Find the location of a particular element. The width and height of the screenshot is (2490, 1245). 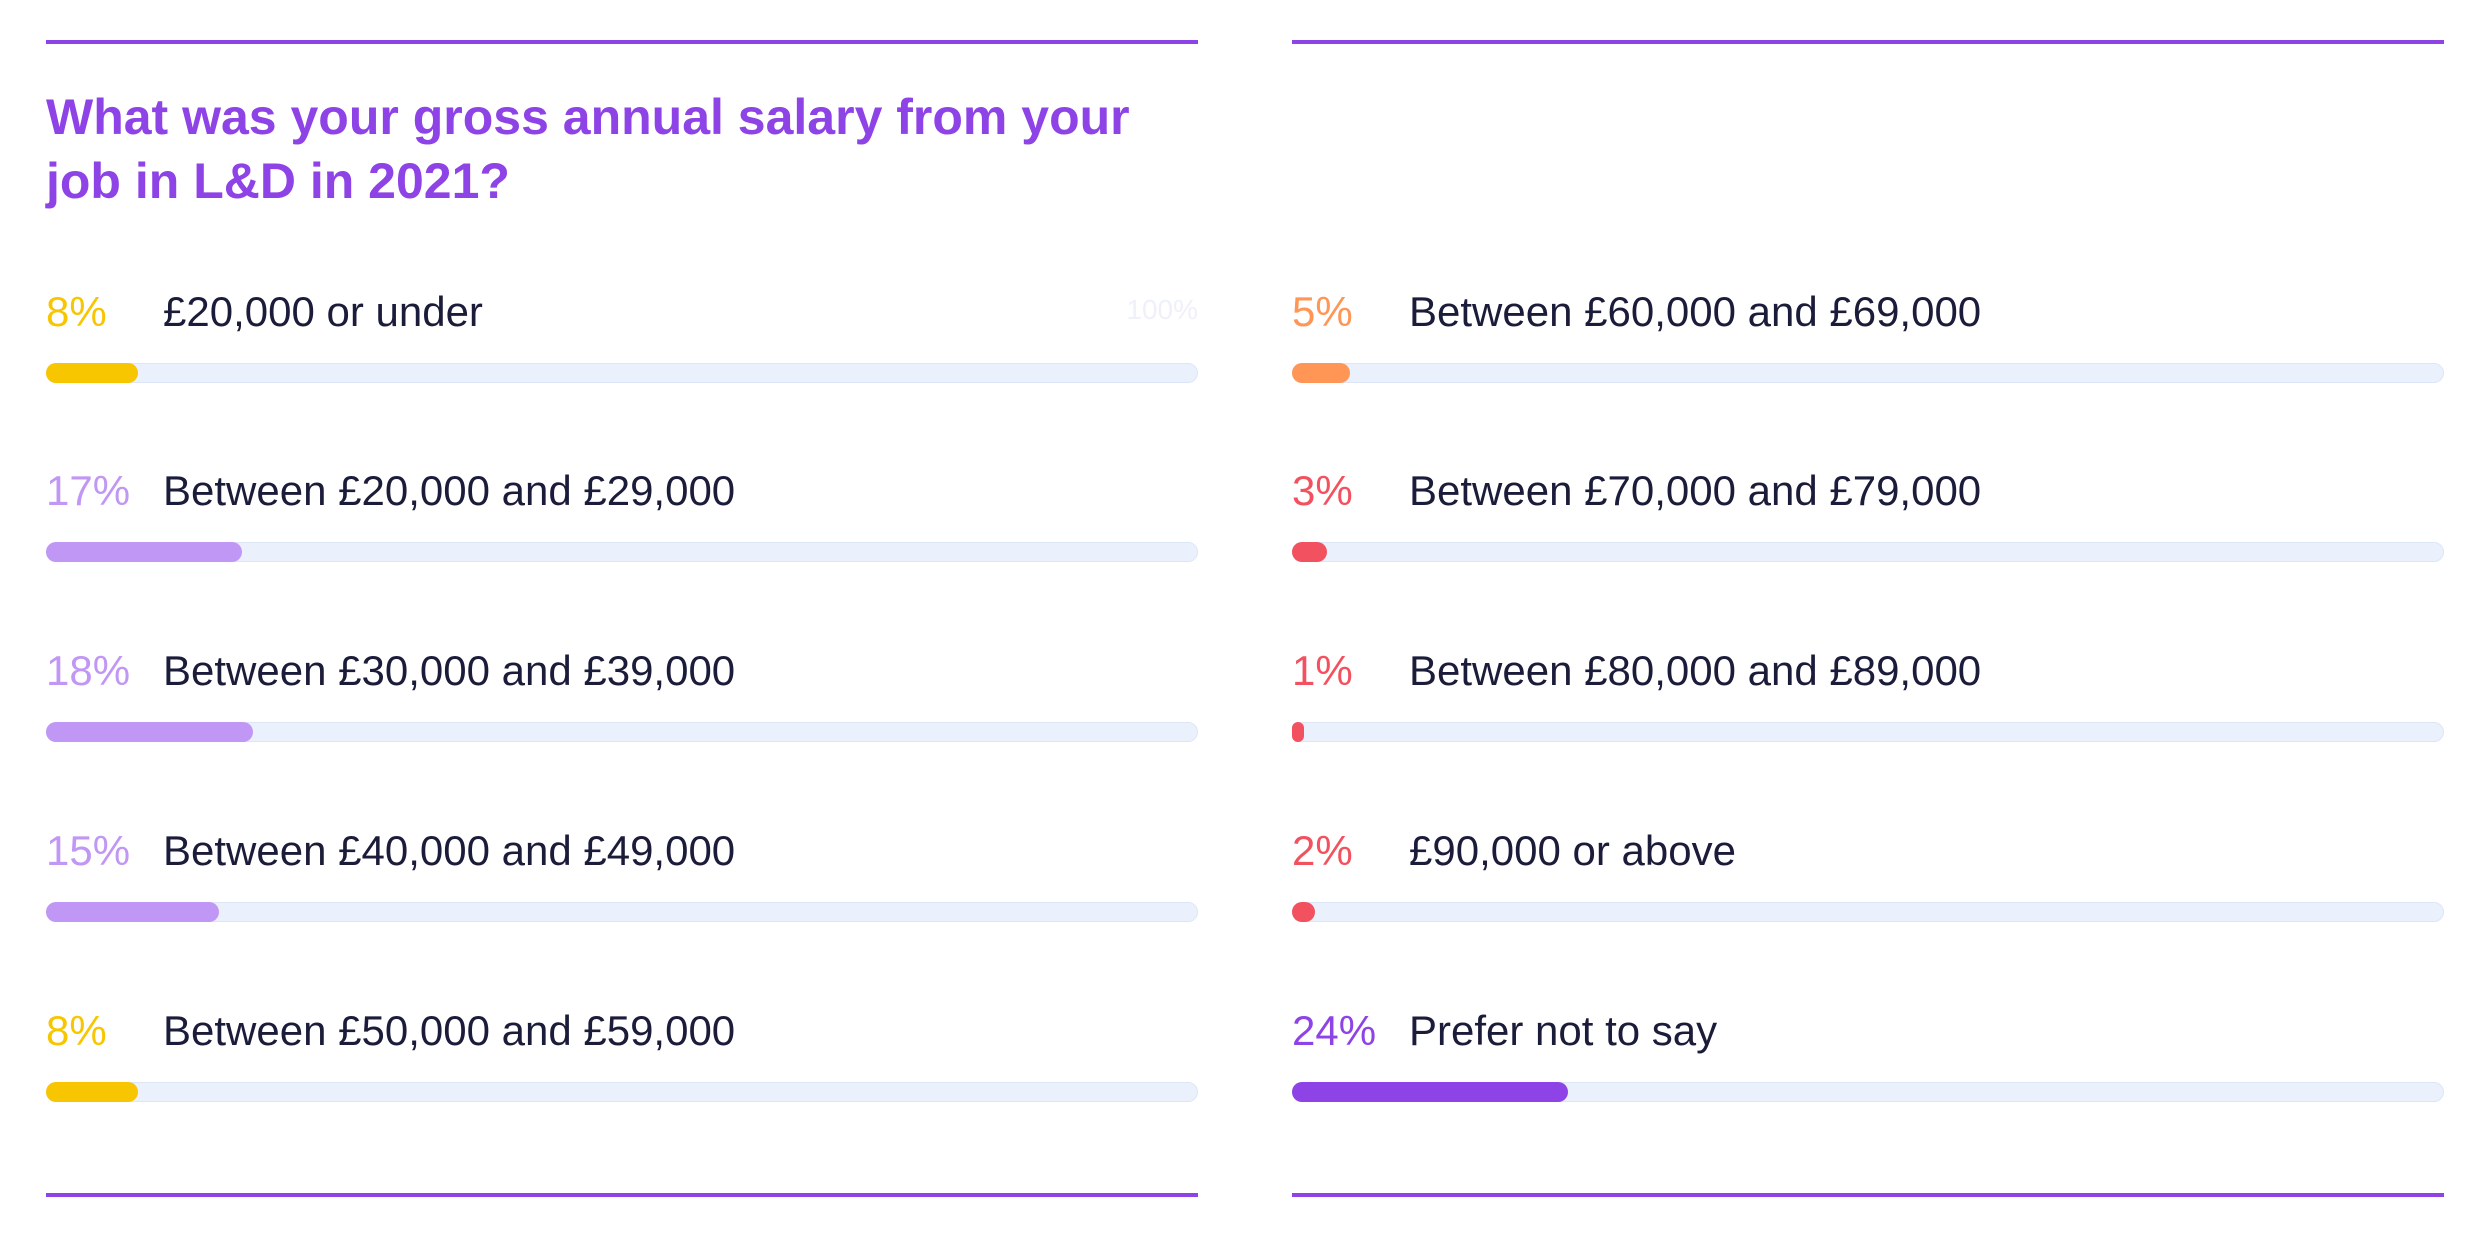

bar-row: 17% Between £20,000 and £29,000 is located at coordinates (622, 518).